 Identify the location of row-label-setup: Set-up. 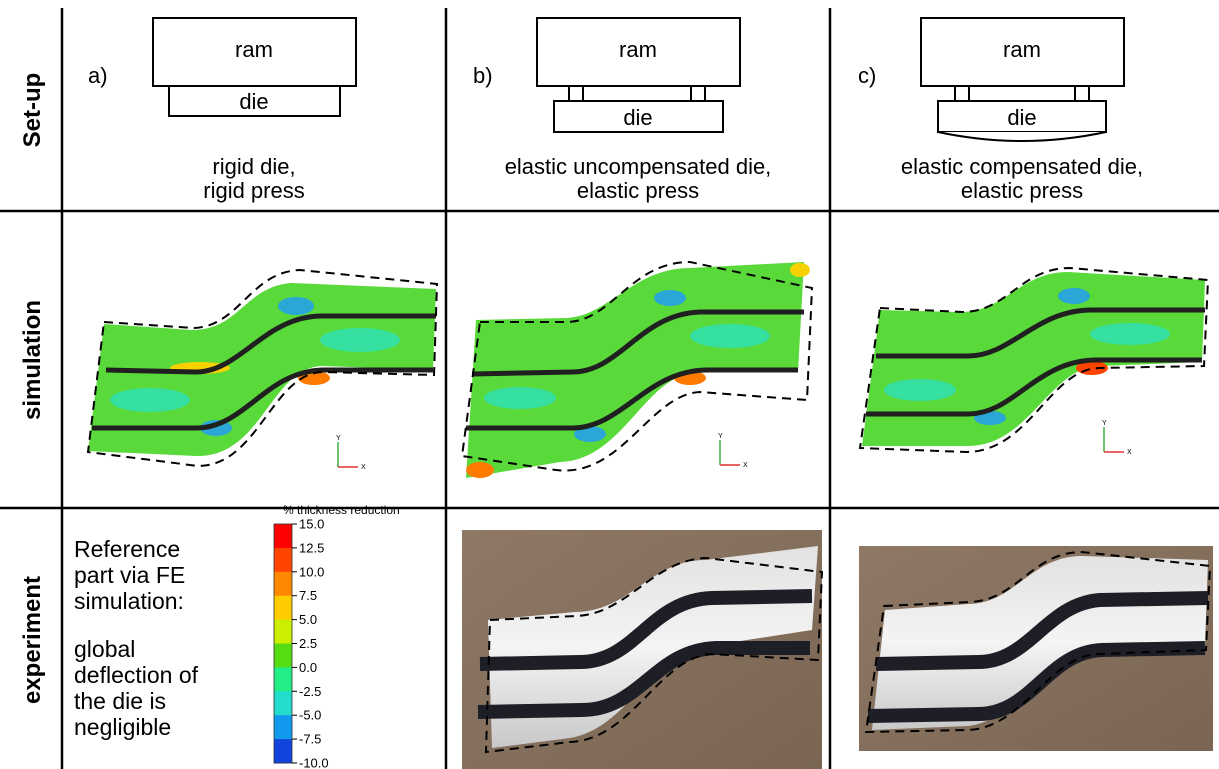
(32, 110).